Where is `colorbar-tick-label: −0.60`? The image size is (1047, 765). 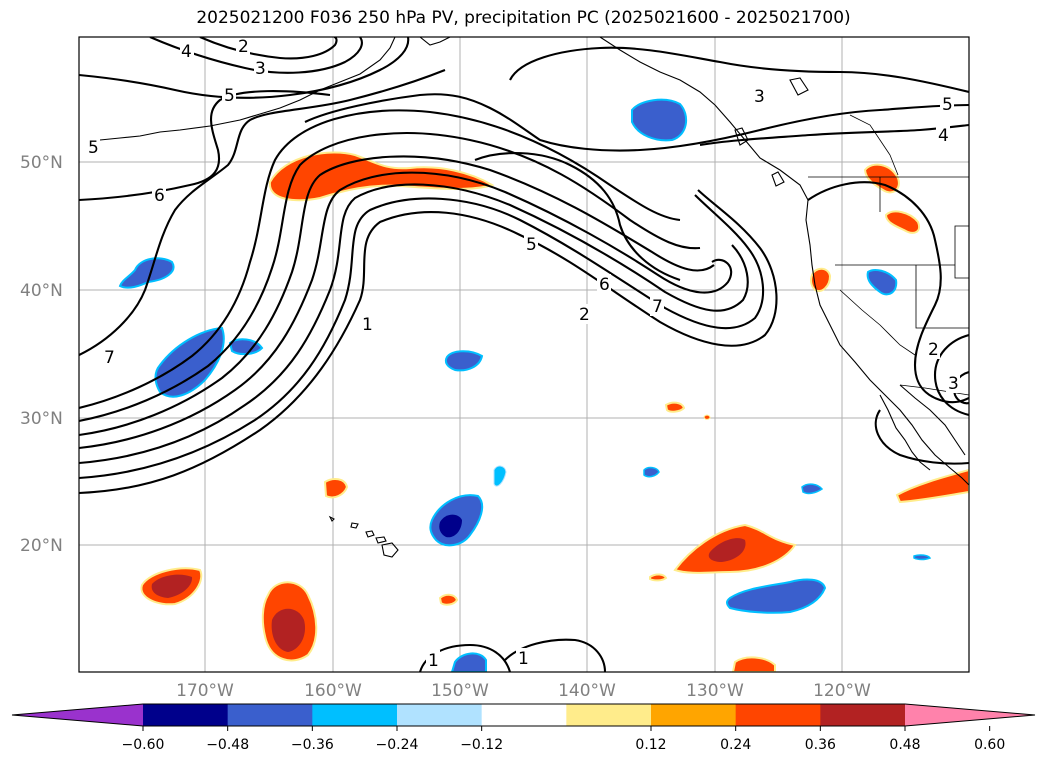
colorbar-tick-label: −0.60 is located at coordinates (143, 745).